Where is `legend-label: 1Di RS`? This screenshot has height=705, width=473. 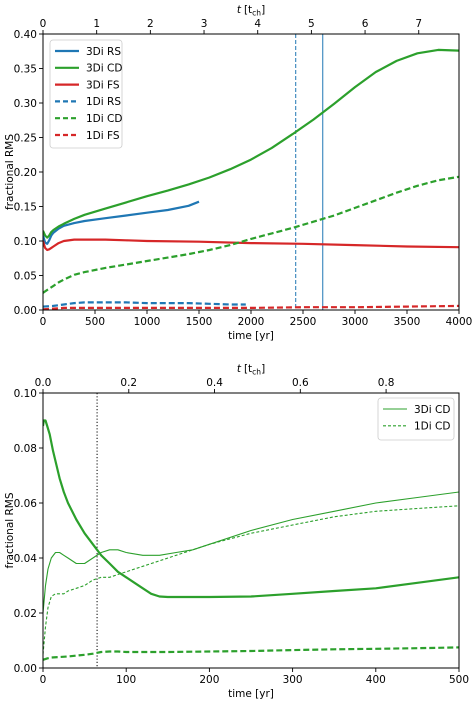
legend-label: 1Di RS is located at coordinates (103, 102).